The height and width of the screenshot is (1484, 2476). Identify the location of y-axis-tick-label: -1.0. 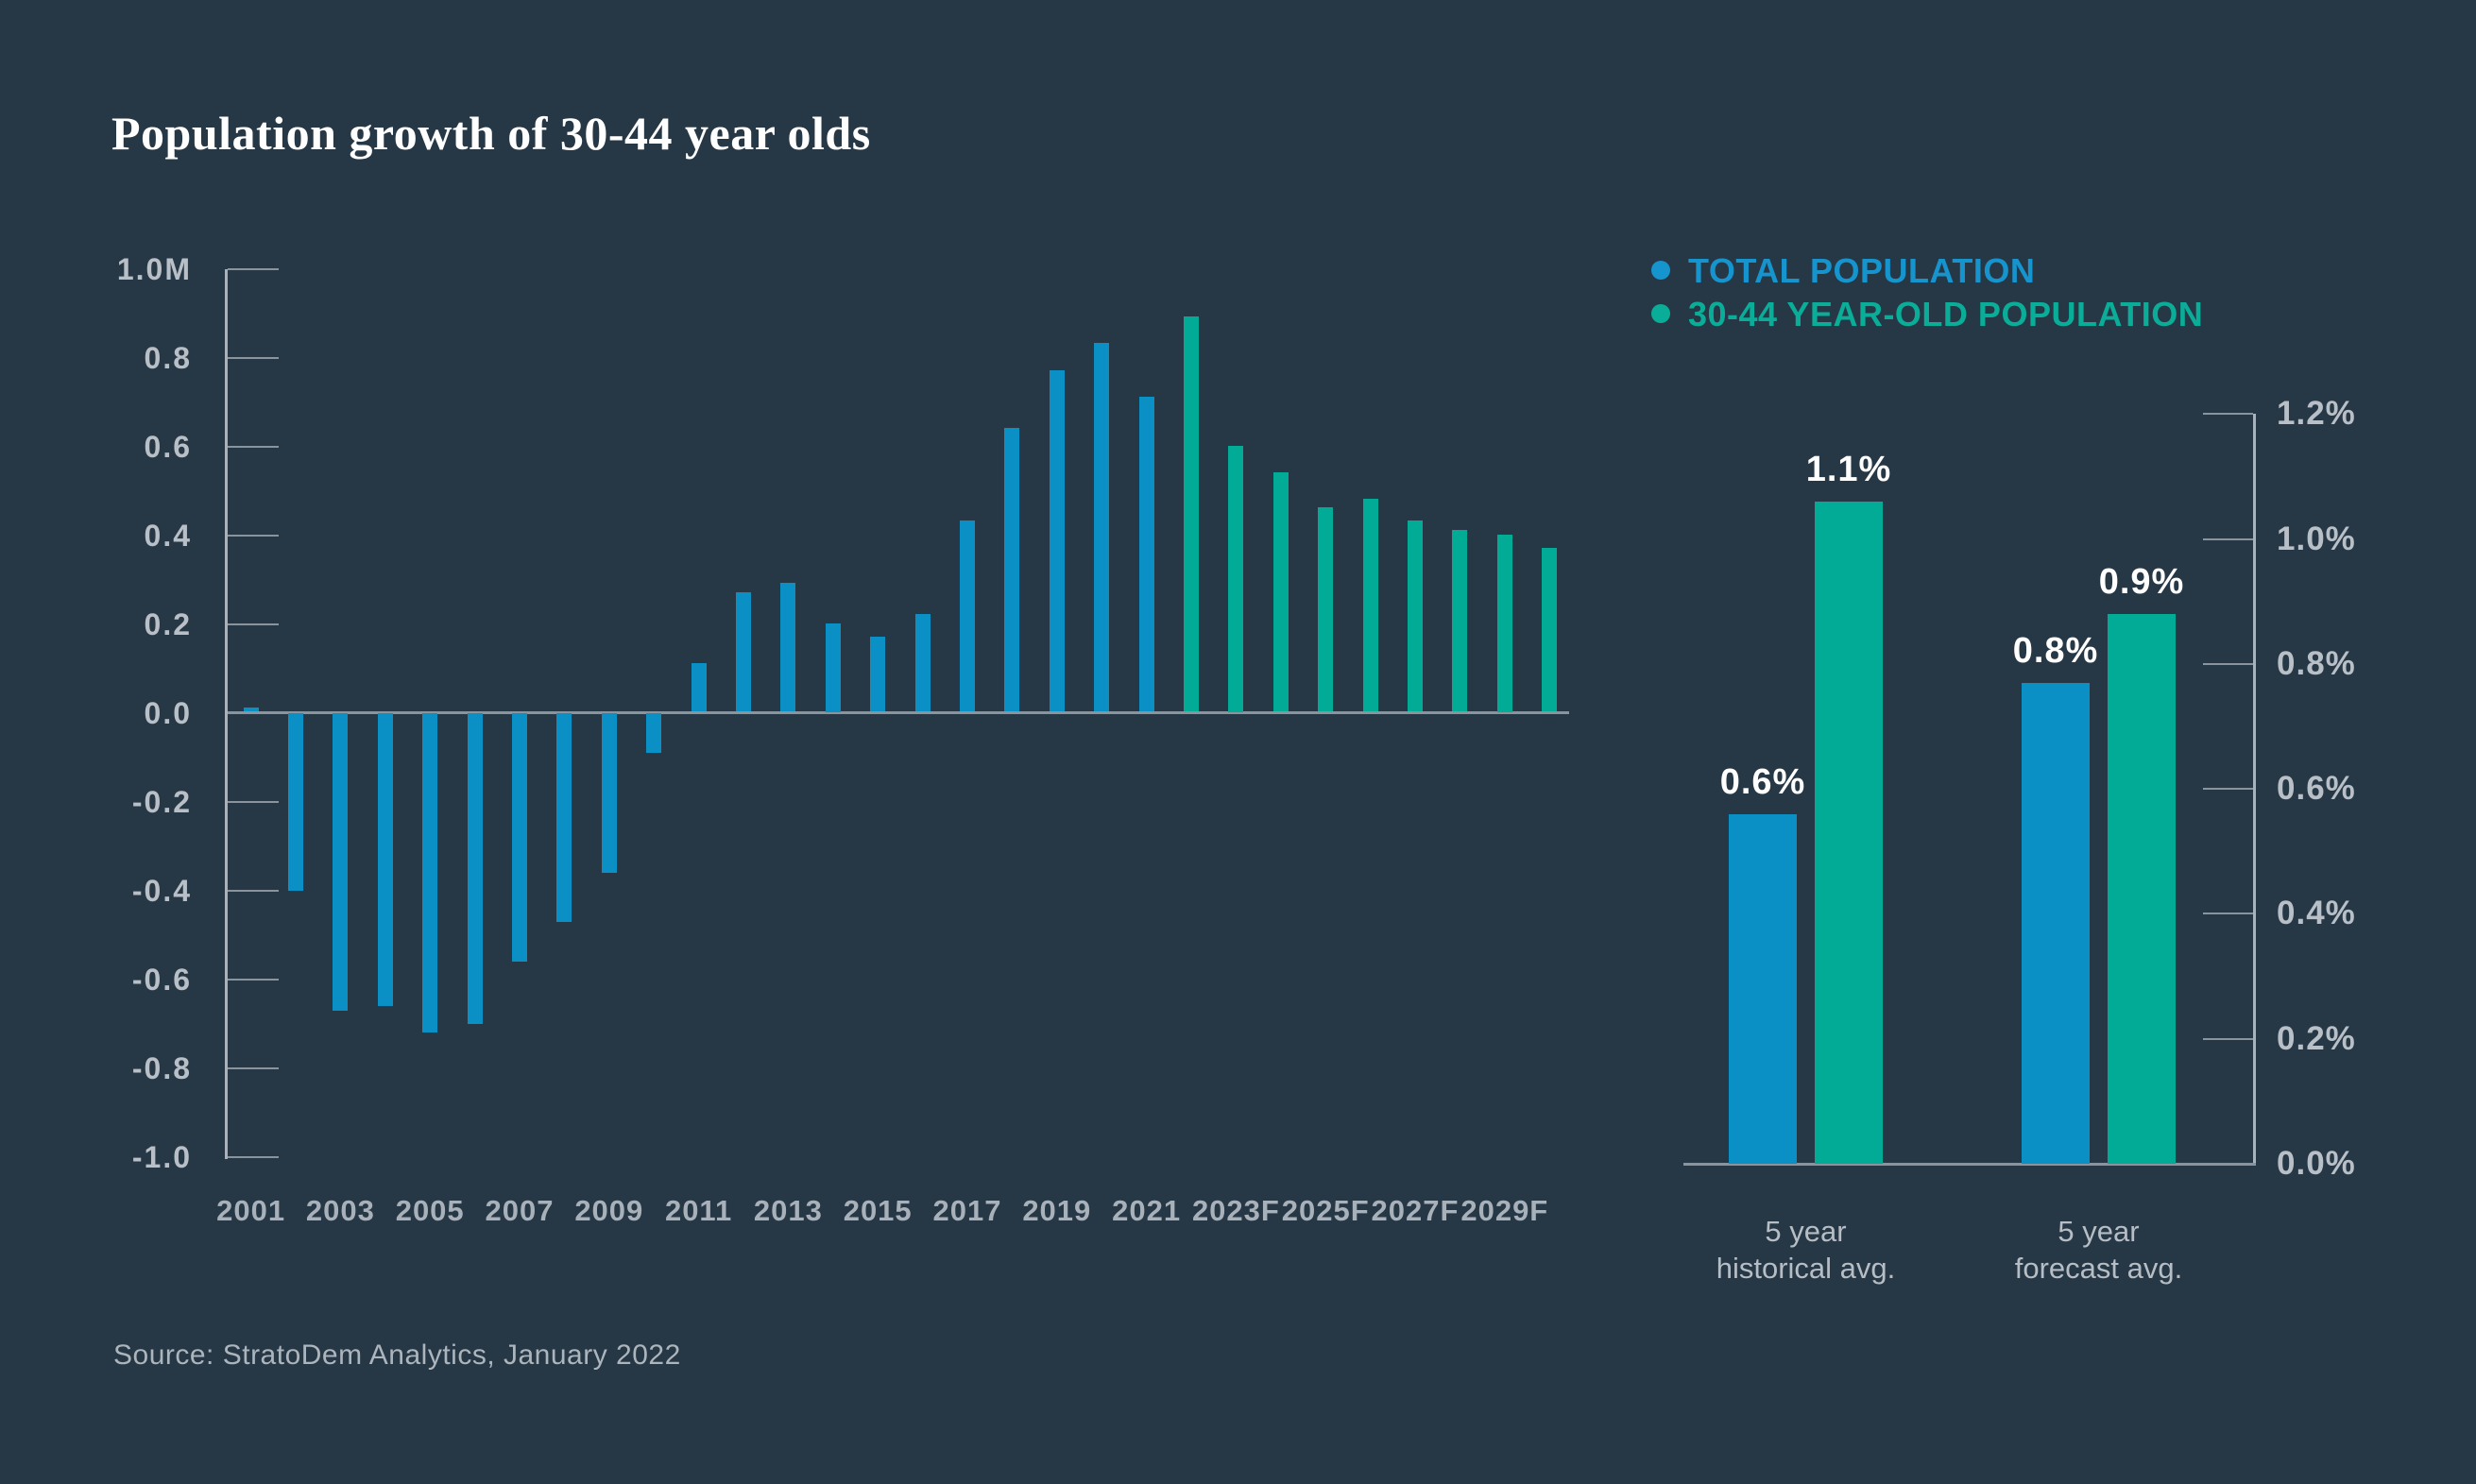
(161, 1157).